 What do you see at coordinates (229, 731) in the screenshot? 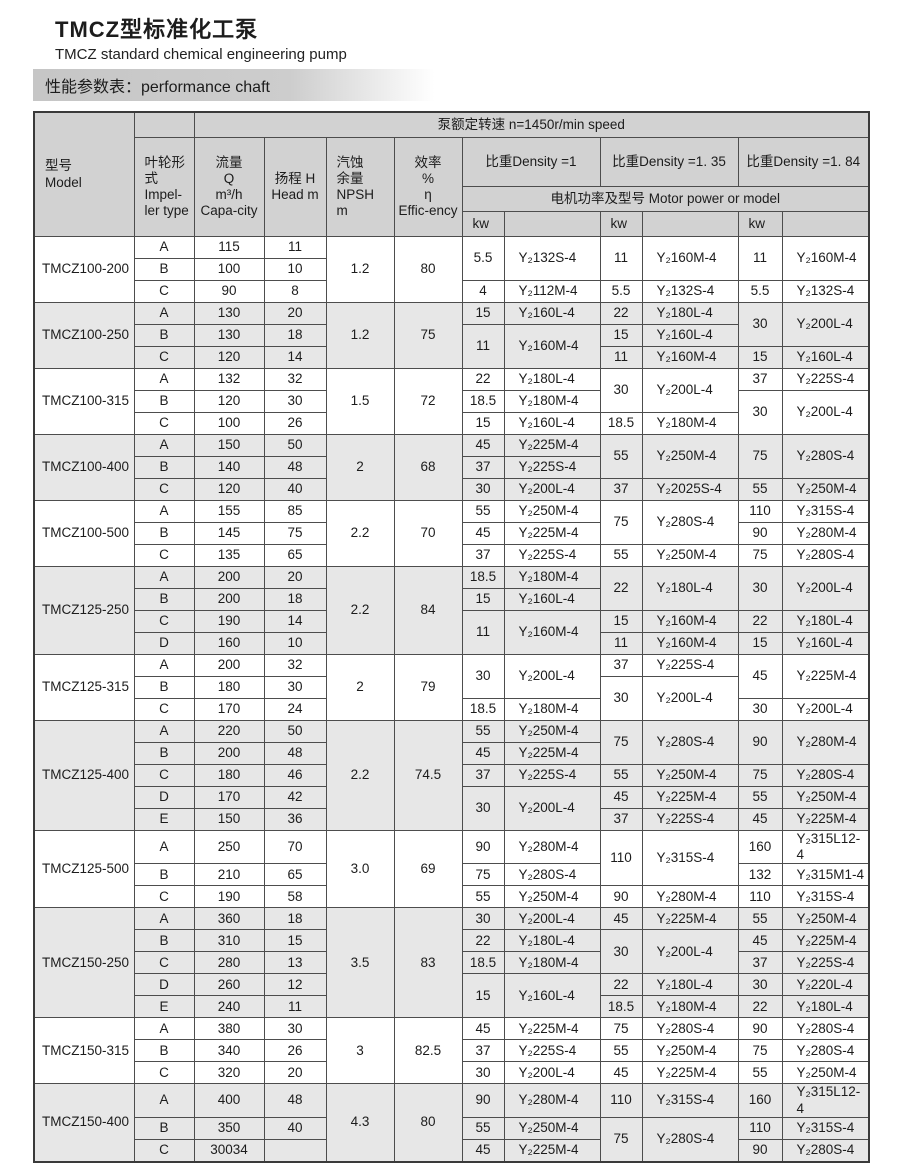
I see `flow-cell: 220` at bounding box center [229, 731].